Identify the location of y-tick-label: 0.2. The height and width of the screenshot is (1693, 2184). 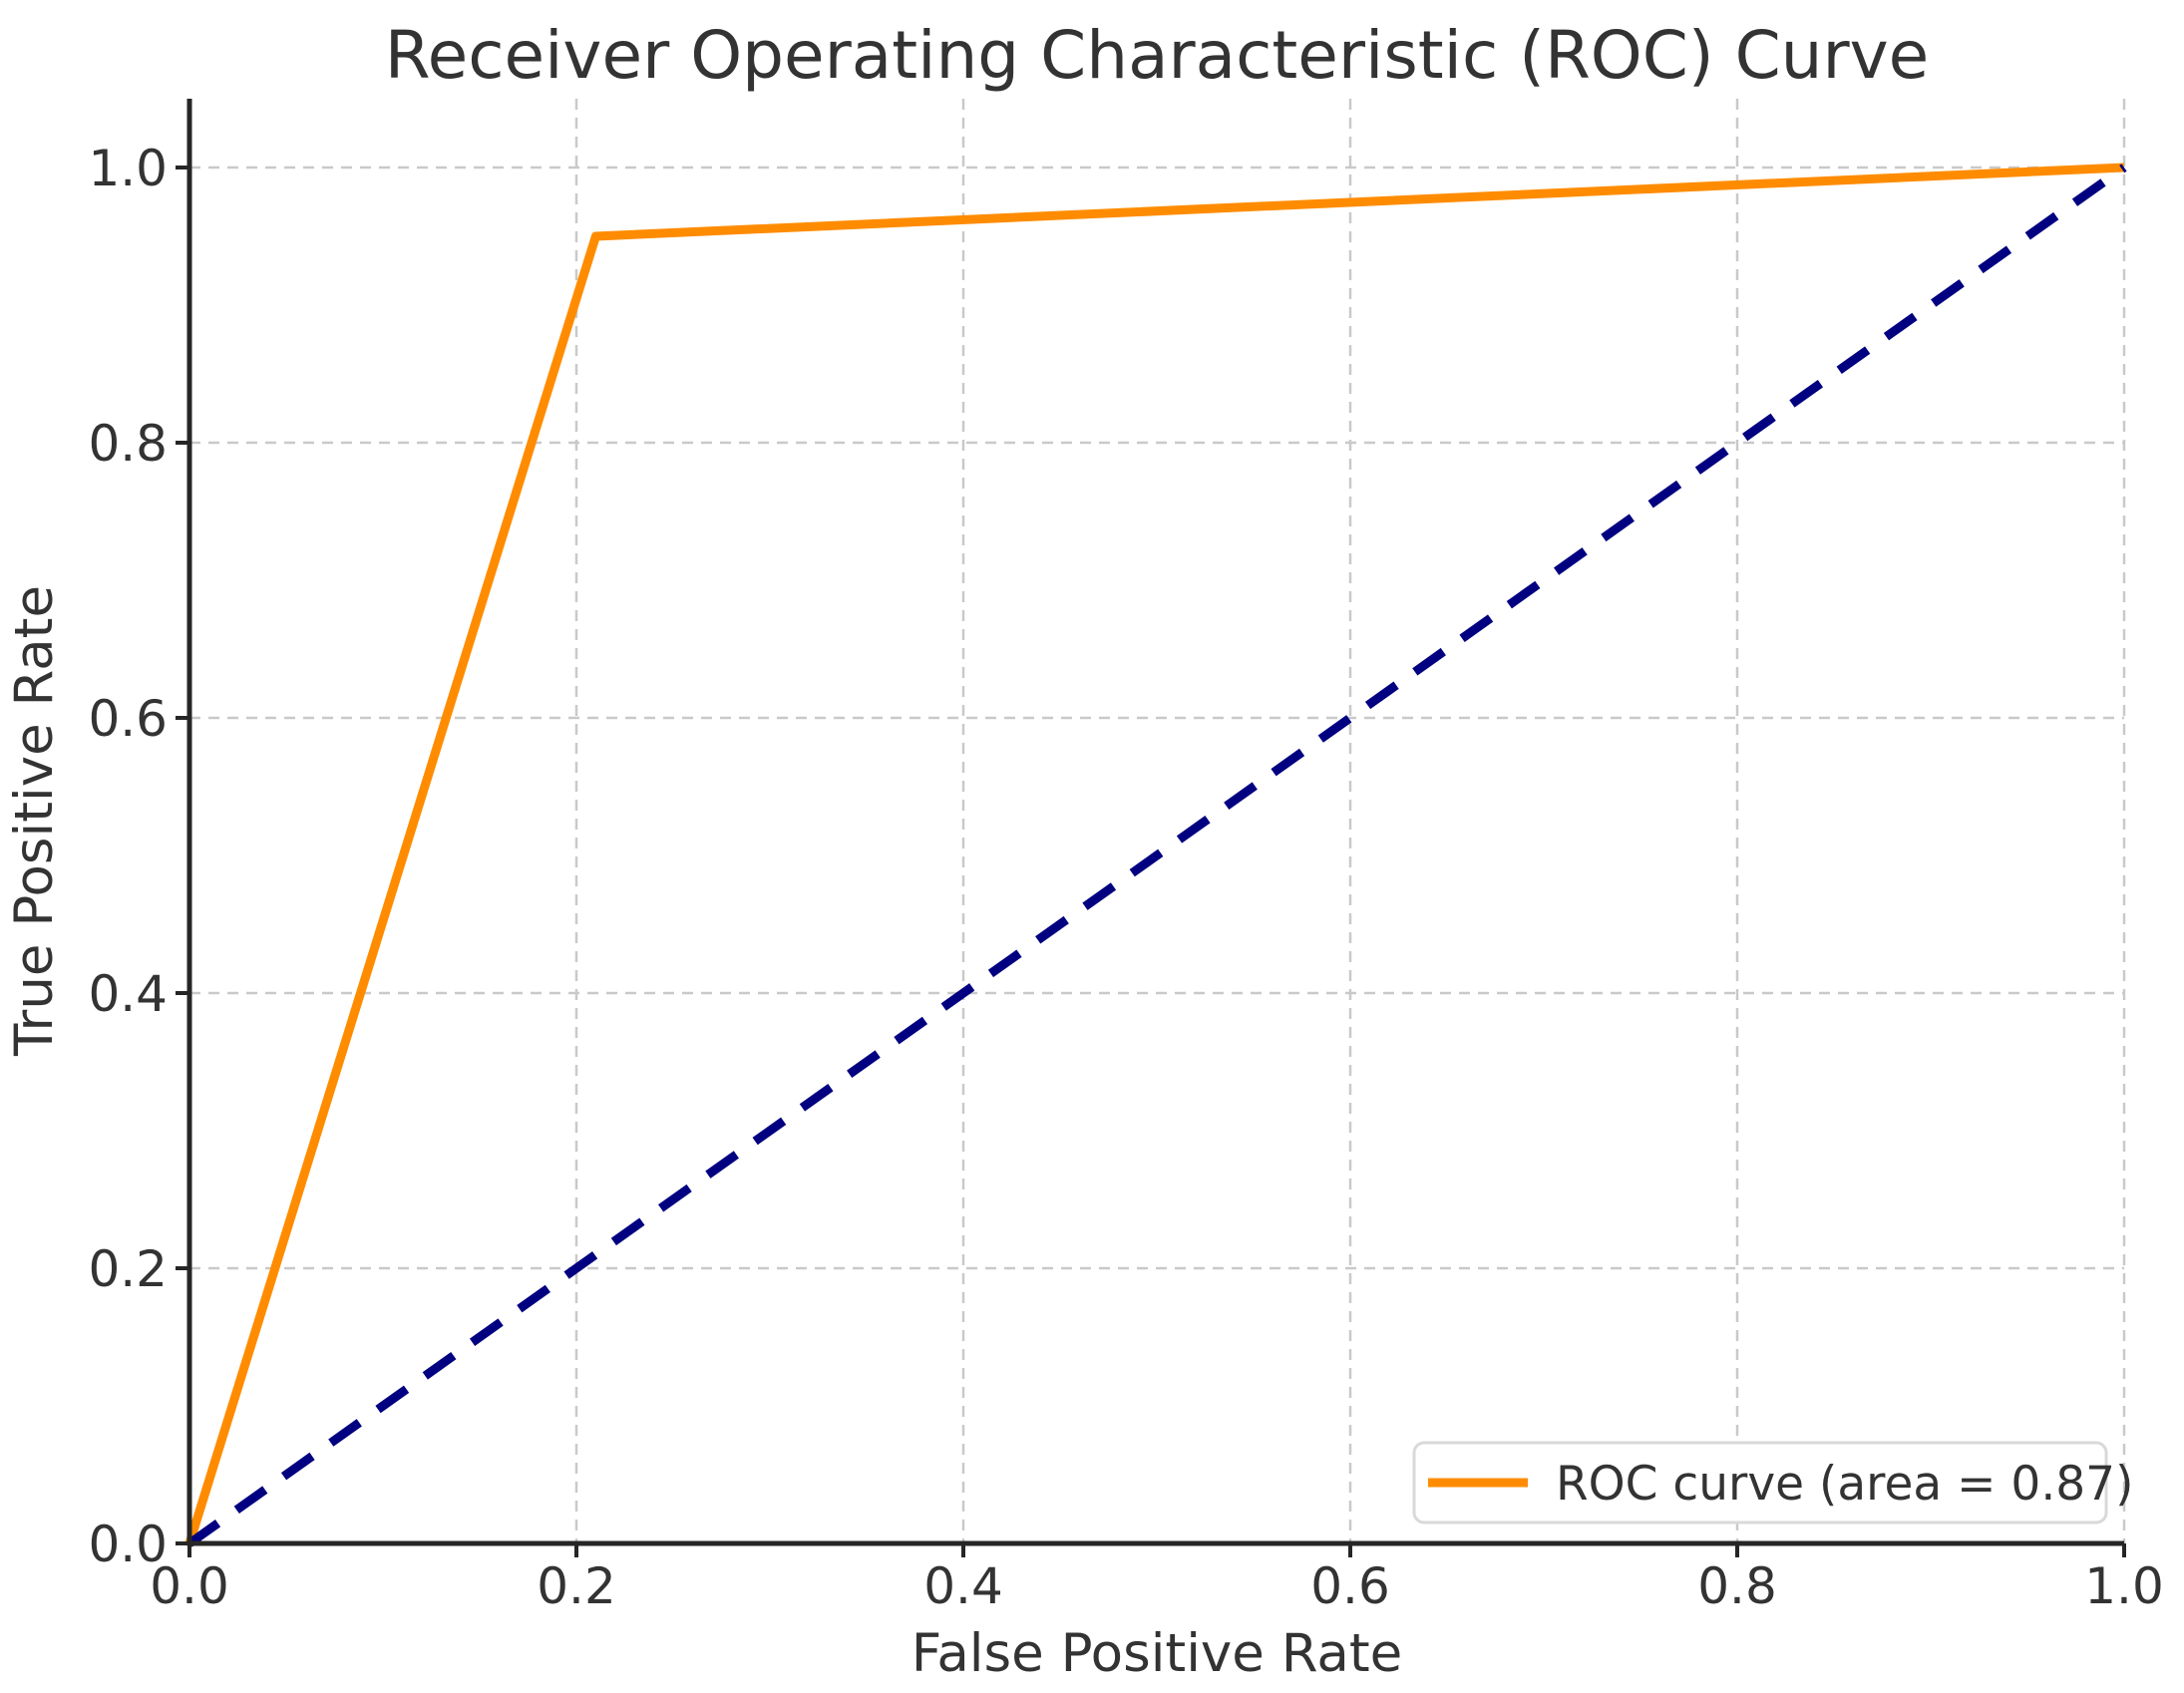
(128, 1269).